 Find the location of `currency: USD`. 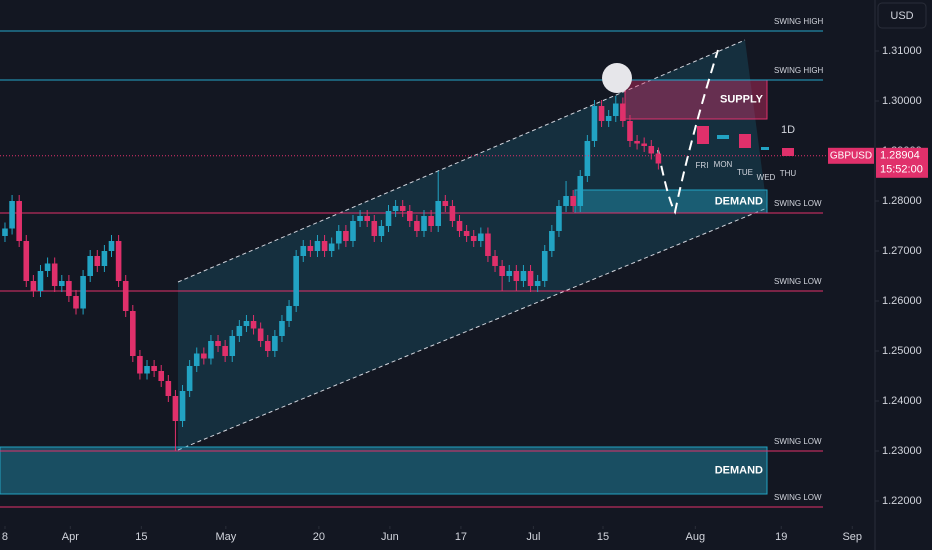

currency: USD is located at coordinates (901, 16).